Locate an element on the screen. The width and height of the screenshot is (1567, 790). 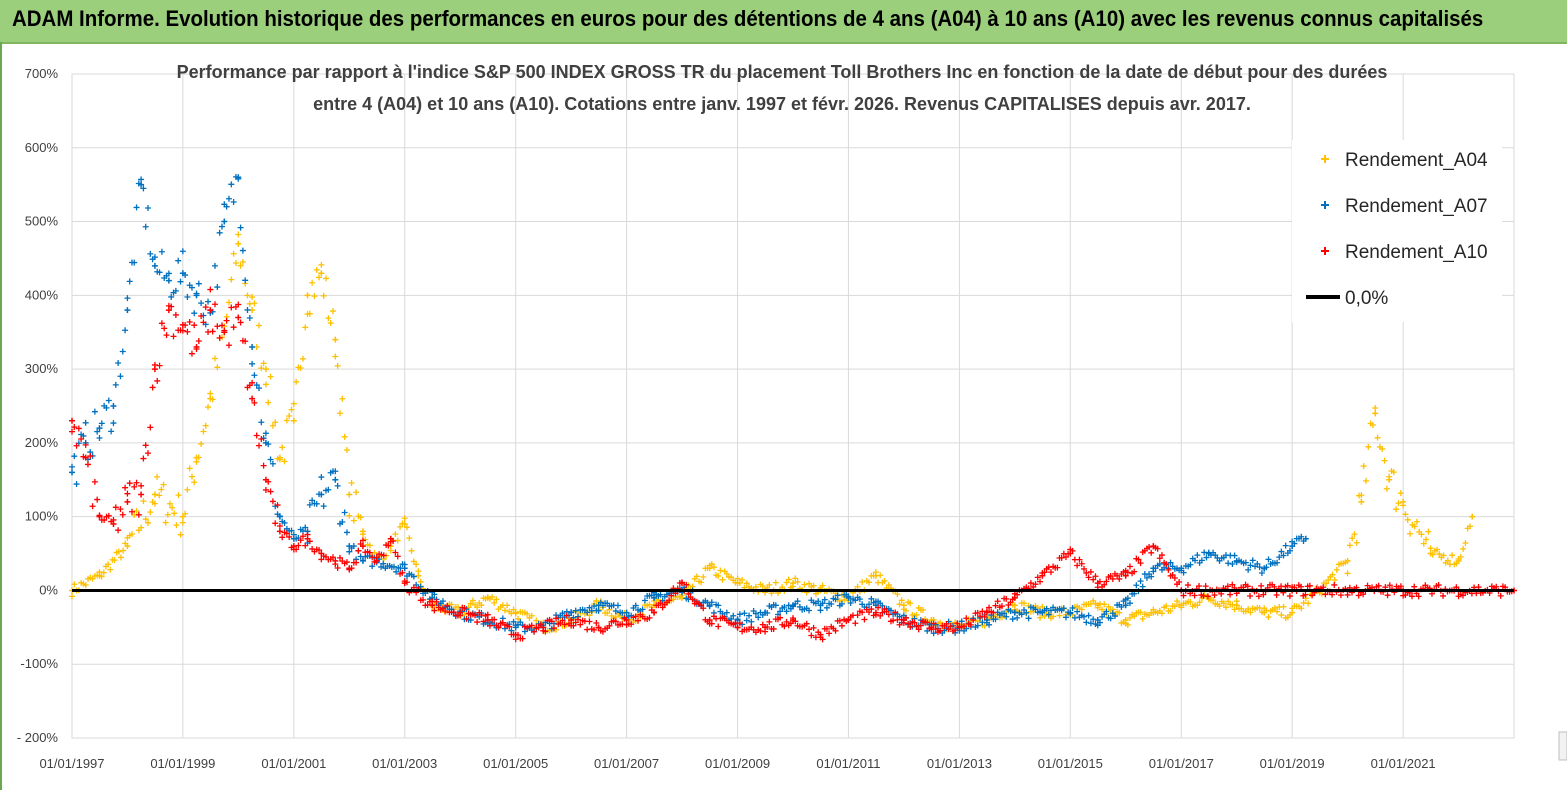
y-tick-label: 200% is located at coordinates (42, 442).